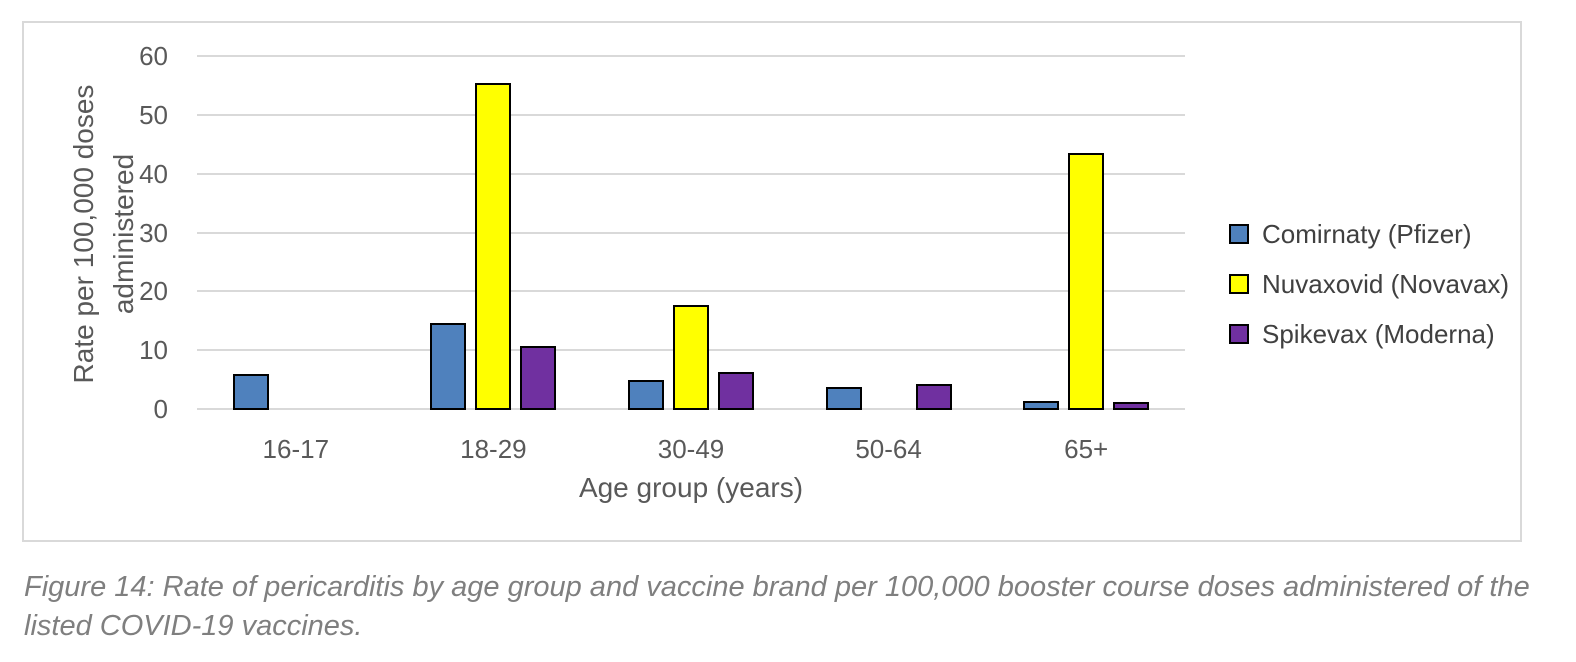 The image size is (1576, 662). What do you see at coordinates (888, 449) in the screenshot?
I see `x-tick-label-50-64: 50-64` at bounding box center [888, 449].